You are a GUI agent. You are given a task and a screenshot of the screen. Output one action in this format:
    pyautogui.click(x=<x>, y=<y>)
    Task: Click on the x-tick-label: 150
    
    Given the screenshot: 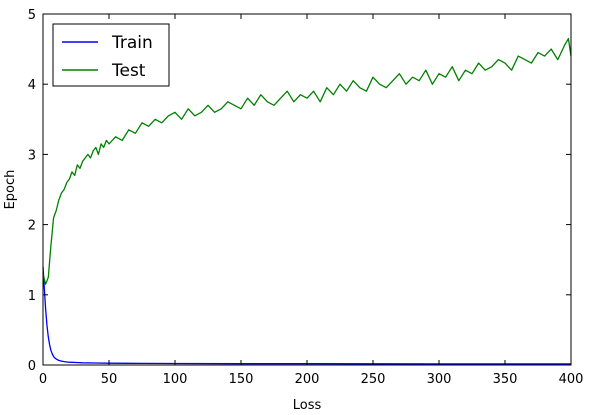 What is the action you would take?
    pyautogui.click(x=241, y=379)
    